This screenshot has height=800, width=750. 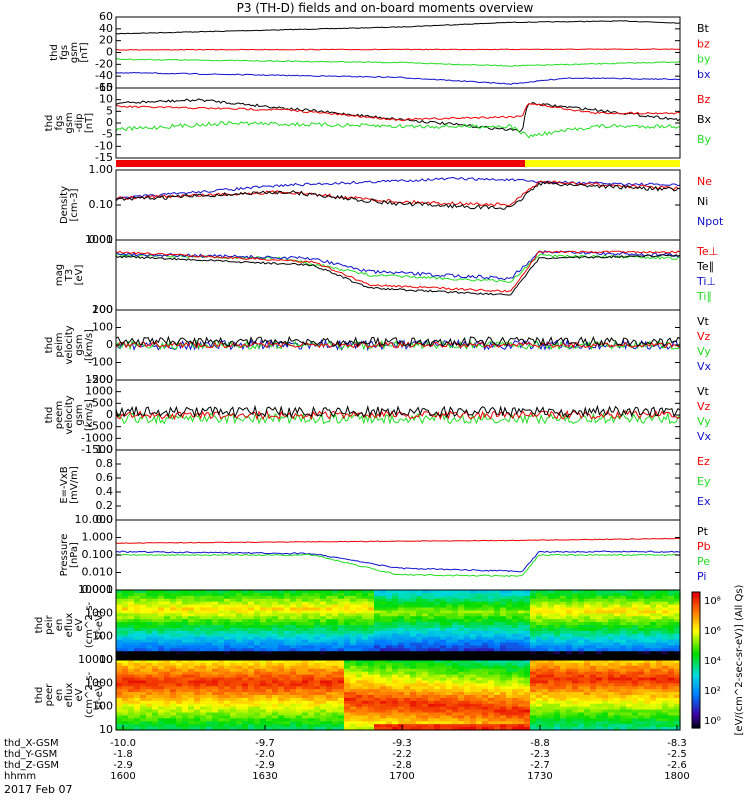 What do you see at coordinates (102, 402) in the screenshot?
I see `tick-label: 500` at bounding box center [102, 402].